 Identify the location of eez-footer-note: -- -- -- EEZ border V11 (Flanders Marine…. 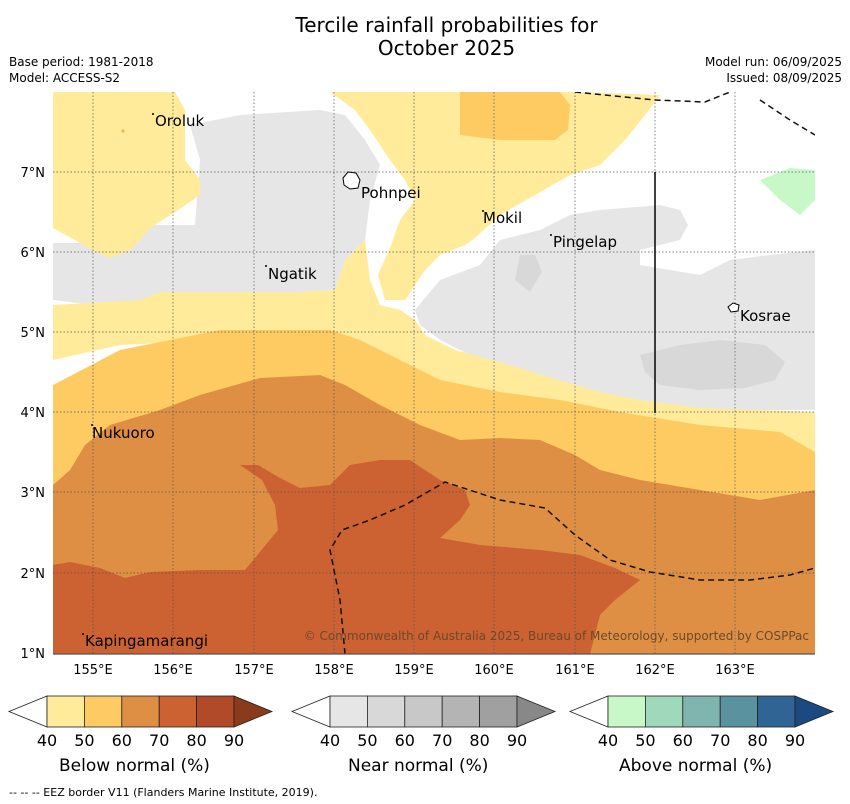
(163, 792).